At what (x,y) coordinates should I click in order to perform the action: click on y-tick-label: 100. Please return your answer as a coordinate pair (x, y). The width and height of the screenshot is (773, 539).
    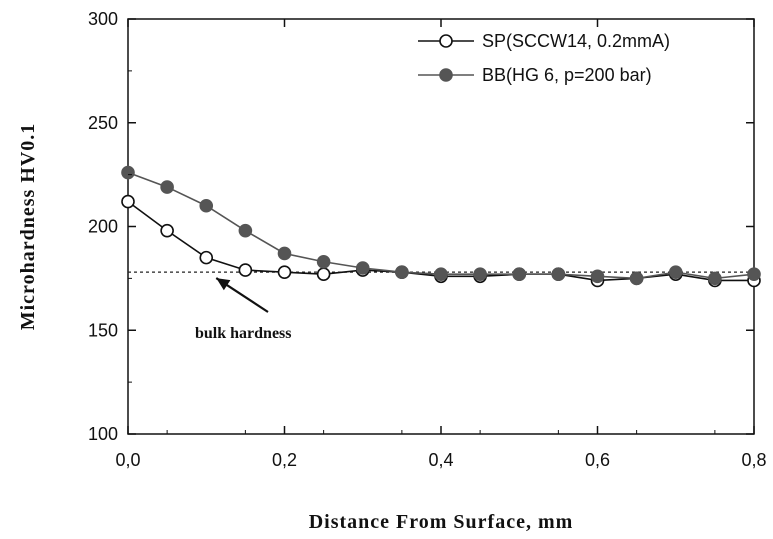
    Looking at the image, I should click on (103, 434).